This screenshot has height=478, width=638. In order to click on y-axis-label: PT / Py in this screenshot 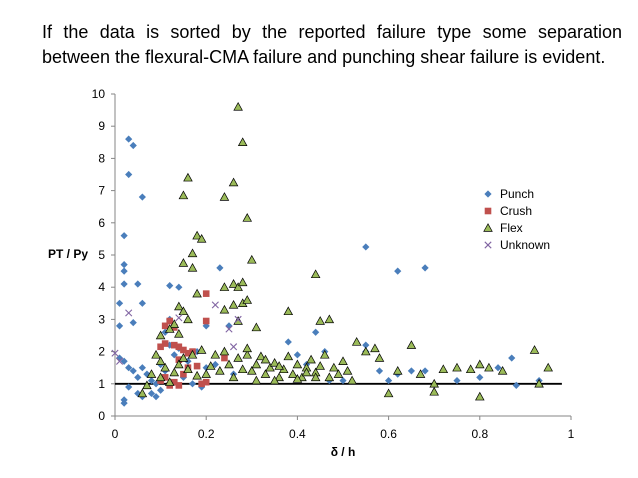, I will do `click(68, 254)`.